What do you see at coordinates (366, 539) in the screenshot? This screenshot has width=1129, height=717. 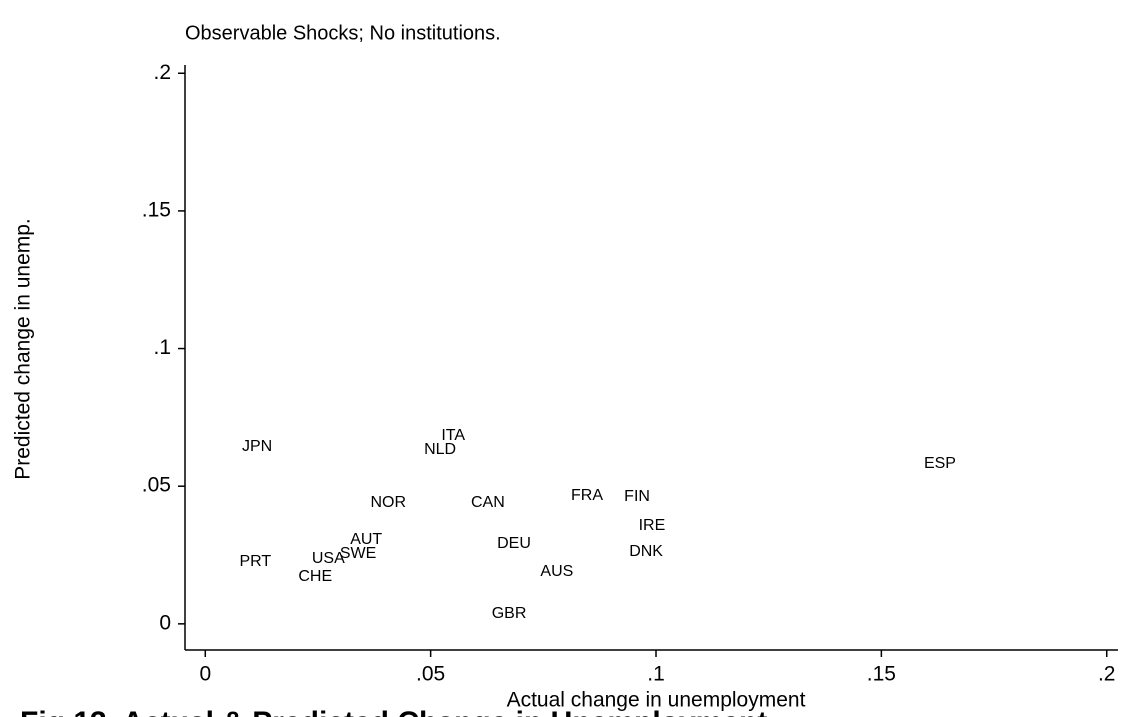 I see `point-label: AUT` at bounding box center [366, 539].